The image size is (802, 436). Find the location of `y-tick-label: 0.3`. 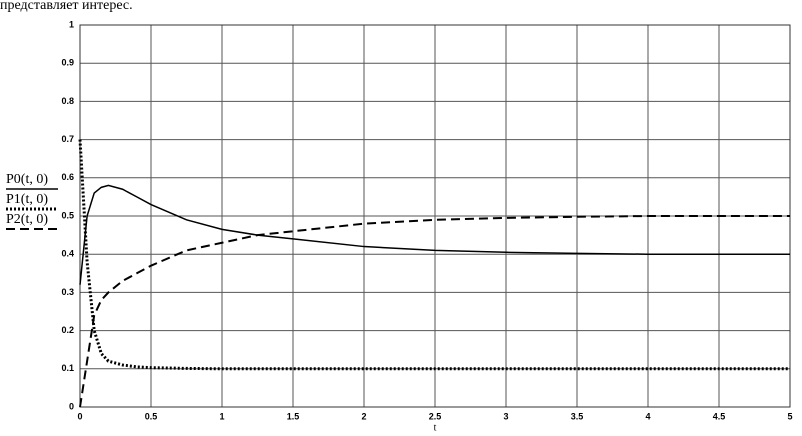

y-tick-label: 0.3 is located at coordinates (67, 292).